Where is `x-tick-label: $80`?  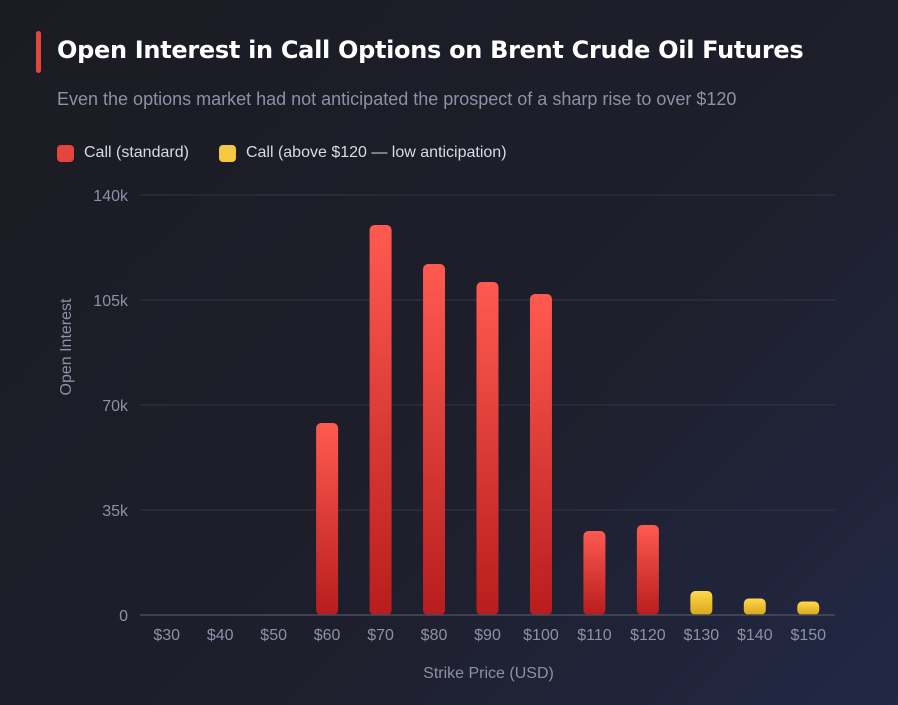 x-tick-label: $80 is located at coordinates (434, 635).